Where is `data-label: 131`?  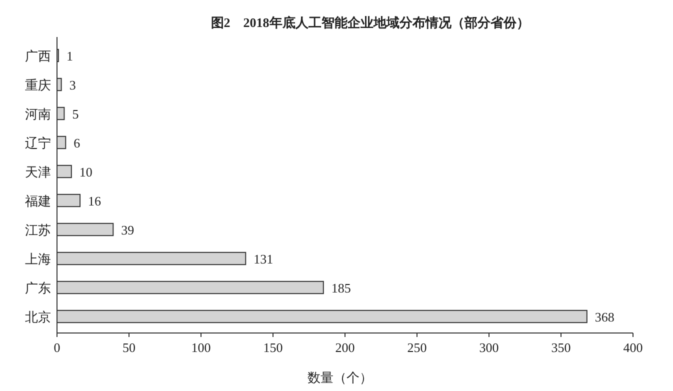 data-label: 131 is located at coordinates (264, 259).